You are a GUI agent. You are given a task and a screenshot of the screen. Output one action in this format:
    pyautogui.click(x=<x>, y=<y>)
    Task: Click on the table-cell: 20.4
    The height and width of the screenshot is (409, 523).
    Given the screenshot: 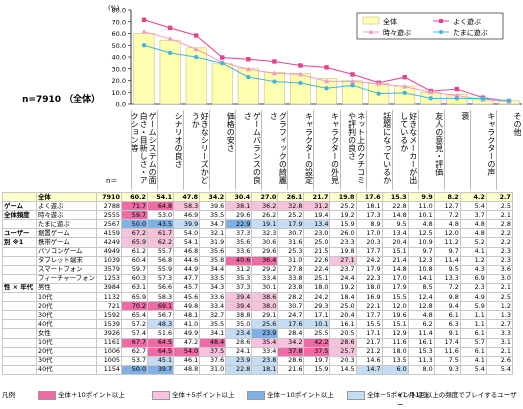 What is the action you would take?
    pyautogui.click(x=395, y=242)
    